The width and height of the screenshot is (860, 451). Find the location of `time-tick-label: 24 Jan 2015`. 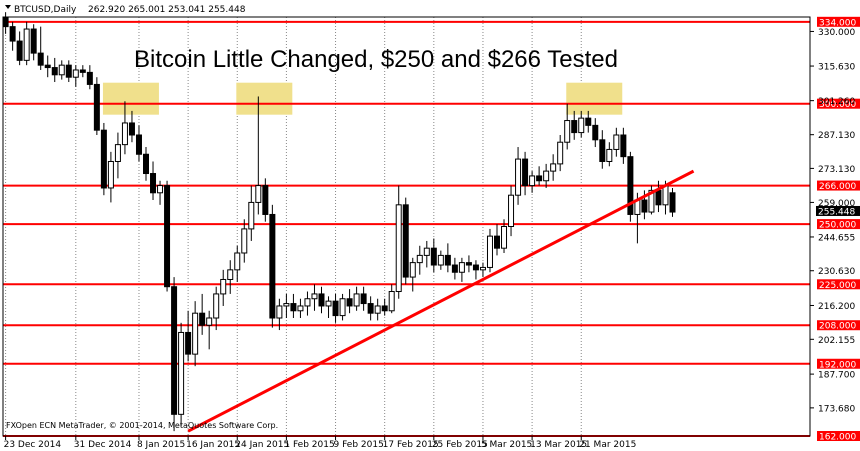

time-tick-label: 24 Jan 2015 is located at coordinates (262, 445).